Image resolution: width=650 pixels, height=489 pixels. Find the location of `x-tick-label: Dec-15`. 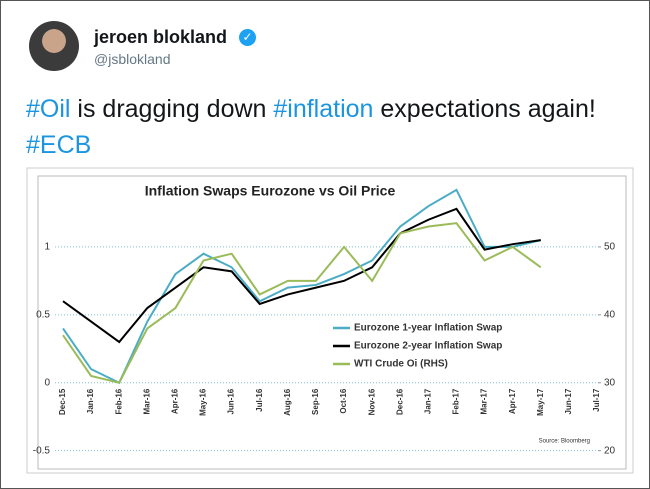

x-tick-label: Dec-15 is located at coordinates (62, 401).